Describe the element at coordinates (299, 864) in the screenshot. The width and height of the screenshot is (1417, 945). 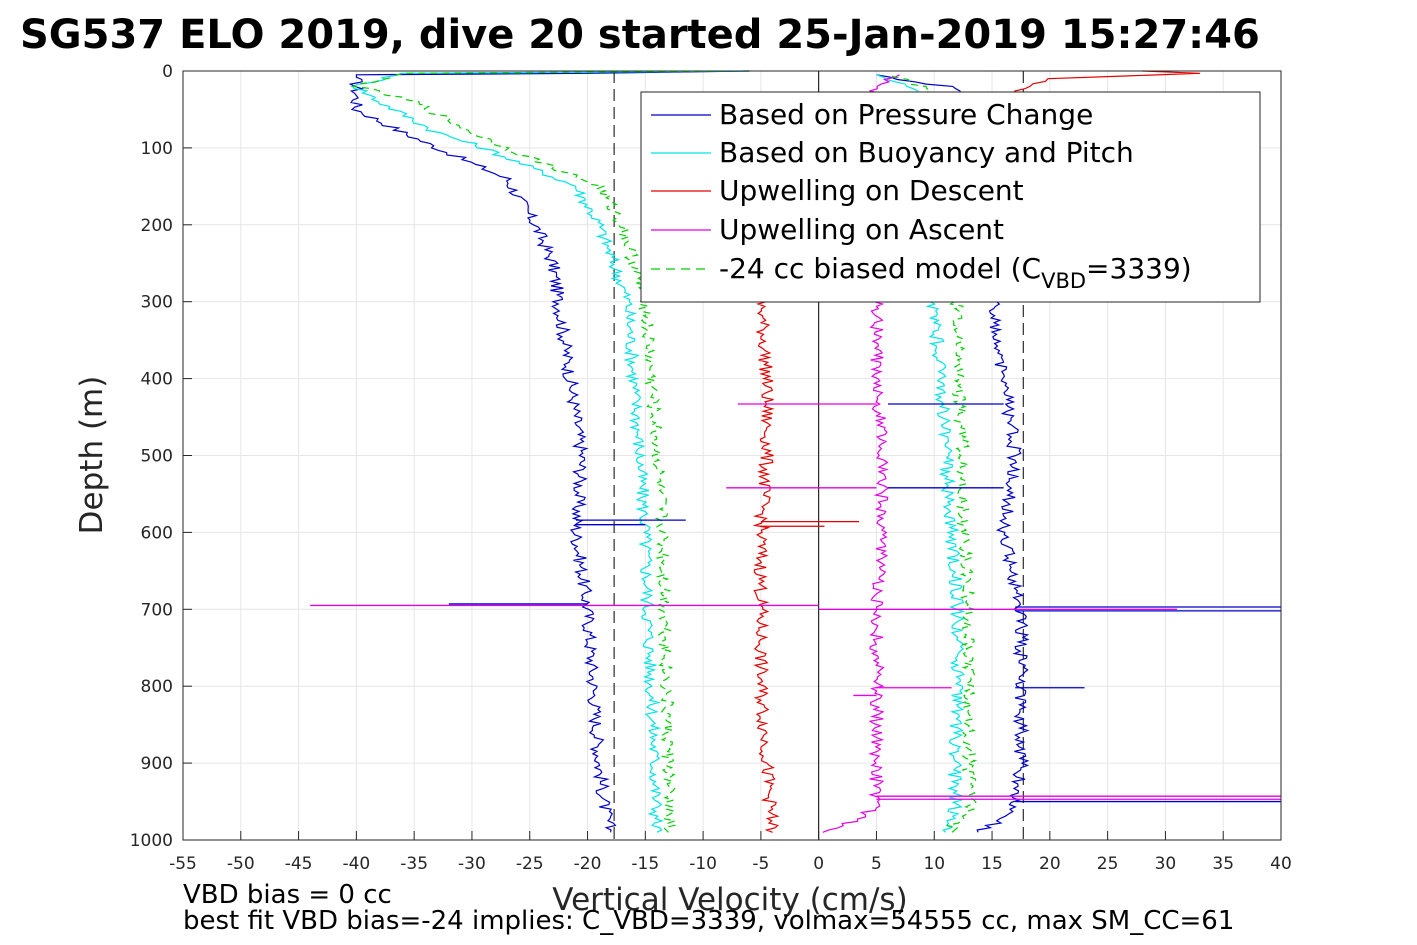
I see `x-tick-label: -45` at that location.